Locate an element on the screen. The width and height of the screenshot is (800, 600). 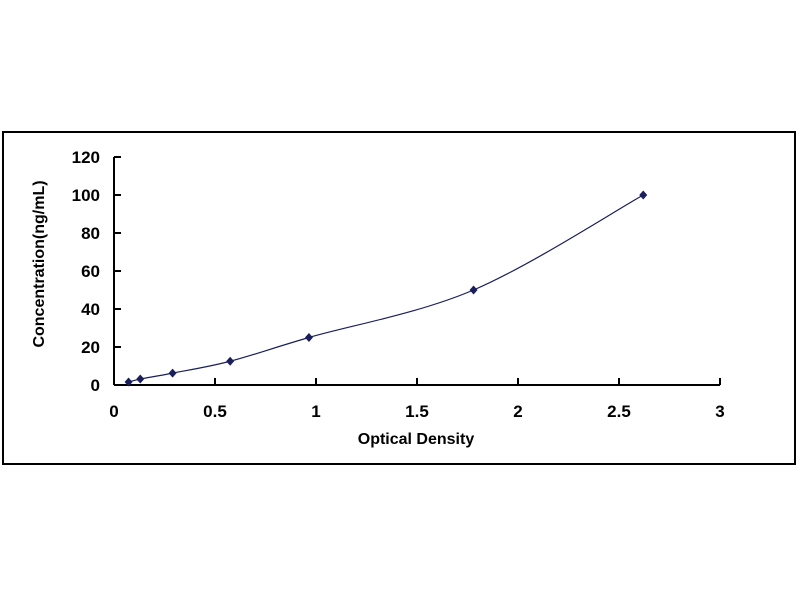
y-tick-label: 100 is located at coordinates (86, 195).